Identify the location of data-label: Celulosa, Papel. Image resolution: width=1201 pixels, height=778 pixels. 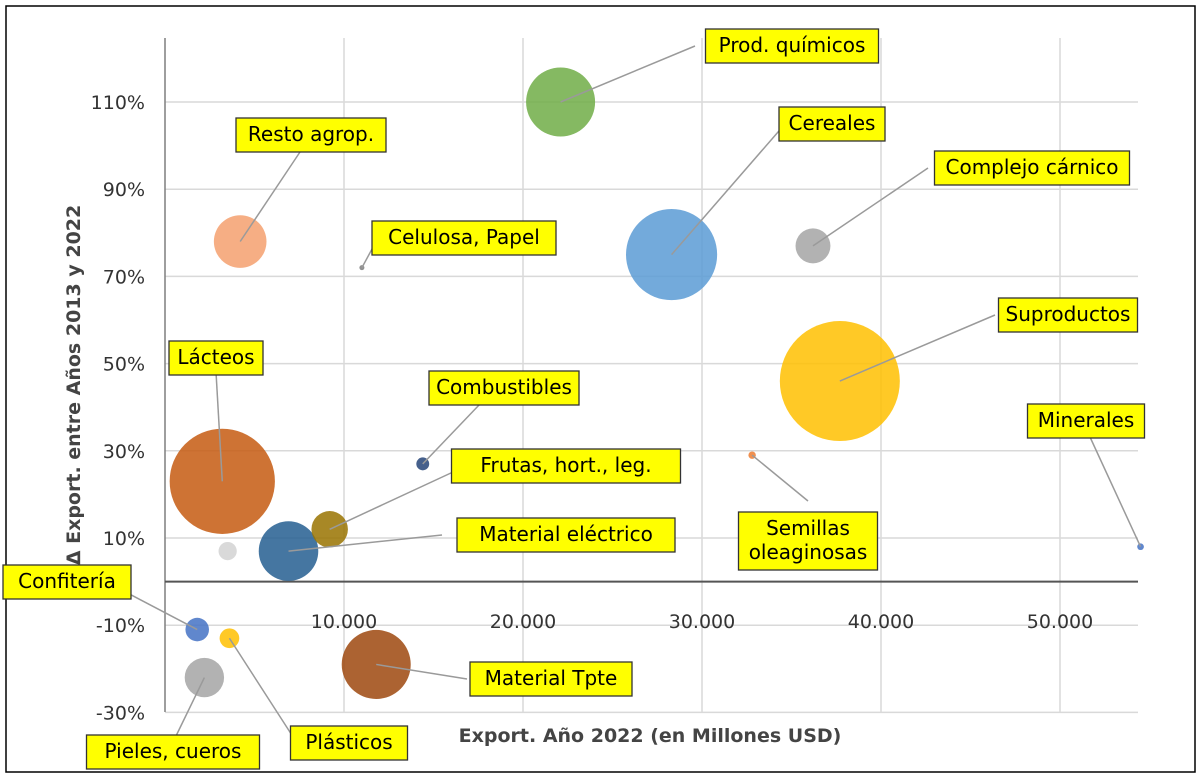
(464, 237).